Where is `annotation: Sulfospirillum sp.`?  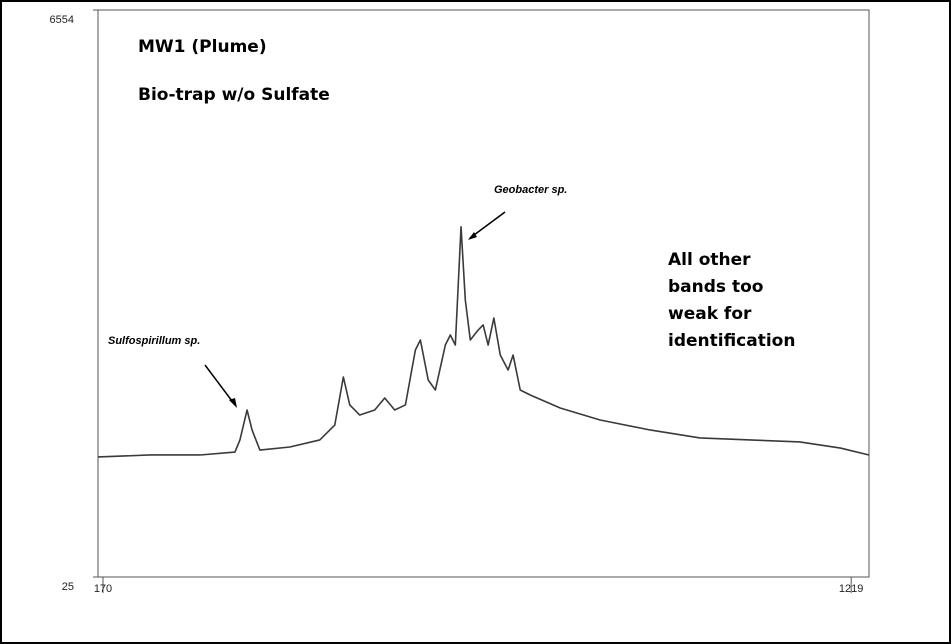 annotation: Sulfospirillum sp. is located at coordinates (154, 341).